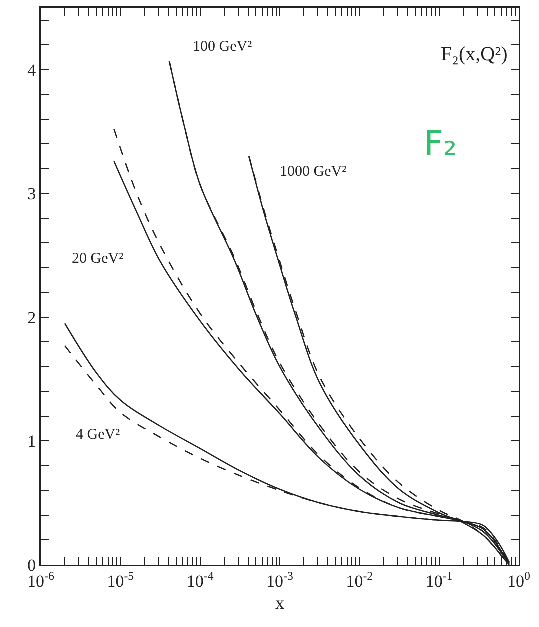  I want to click on y-tick-label: 1, so click(32, 442).